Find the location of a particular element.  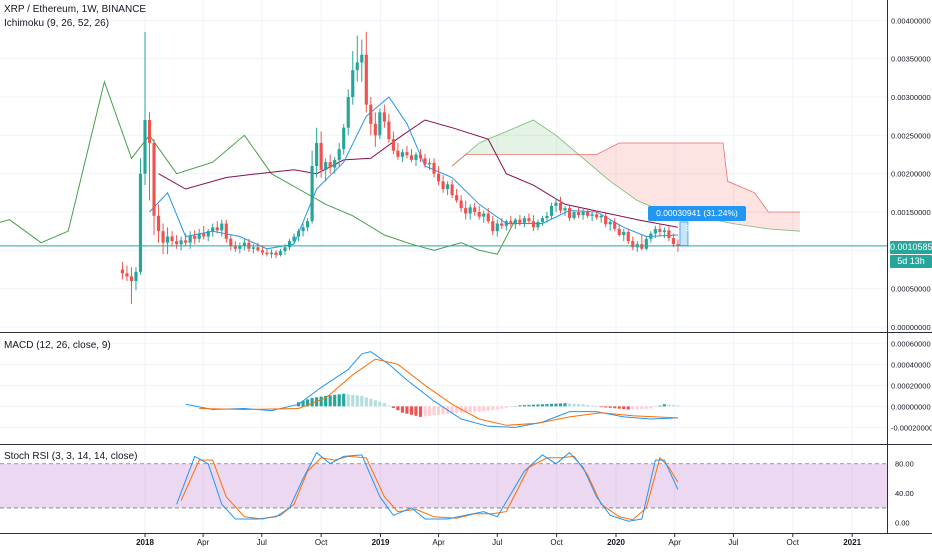

countdown-tag: 5d 13h is located at coordinates (911, 261).